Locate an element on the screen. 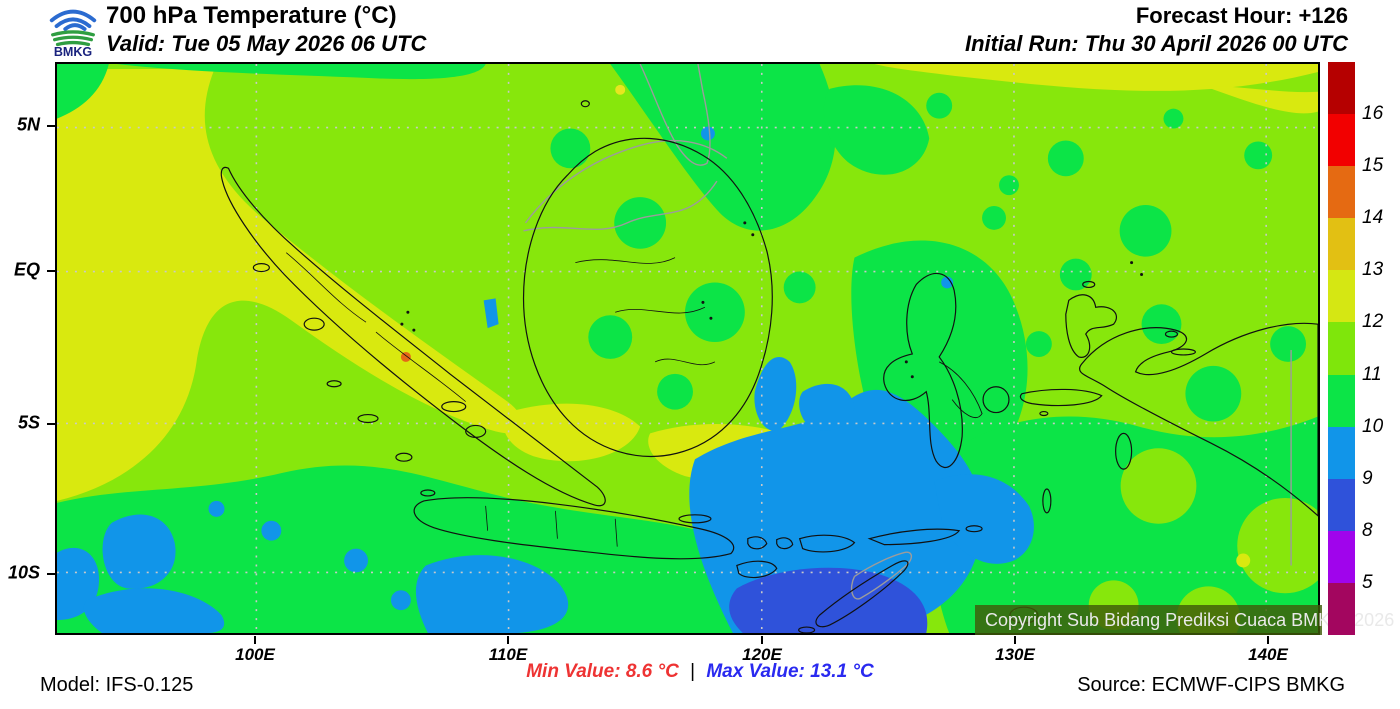 This screenshot has width=1400, height=709. colorbar-tick-label: 14 is located at coordinates (1373, 218).